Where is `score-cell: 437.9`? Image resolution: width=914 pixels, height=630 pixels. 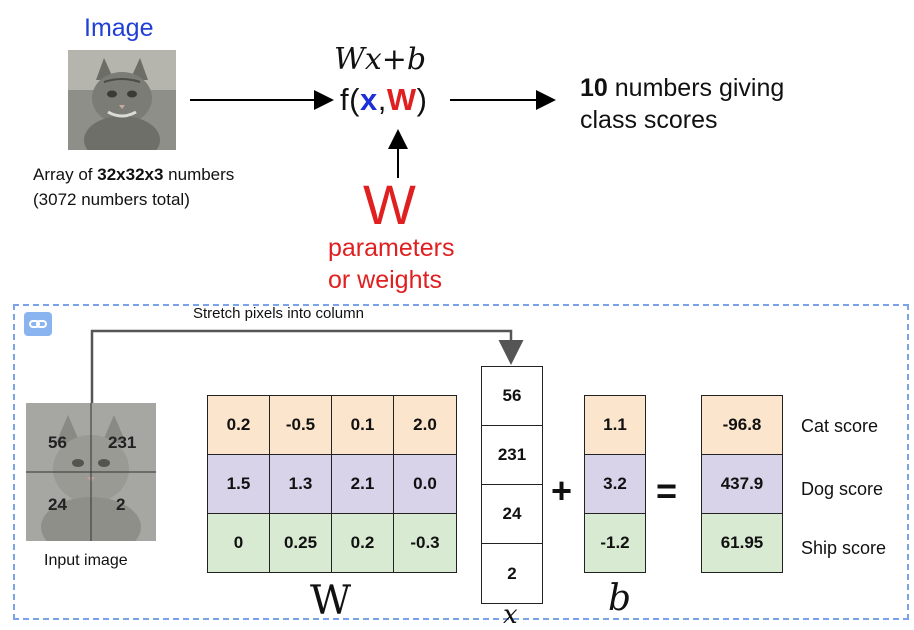
score-cell: 437.9 is located at coordinates (742, 484).